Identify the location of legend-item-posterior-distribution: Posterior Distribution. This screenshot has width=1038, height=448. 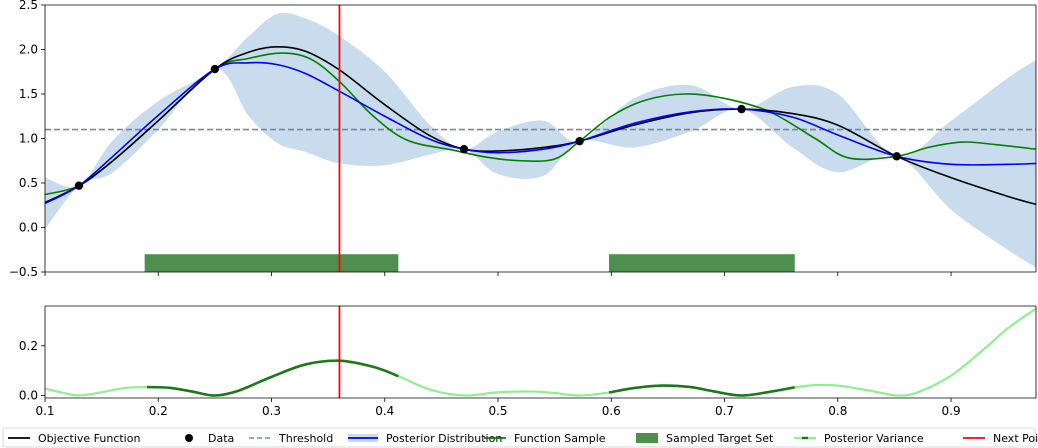
(425, 438).